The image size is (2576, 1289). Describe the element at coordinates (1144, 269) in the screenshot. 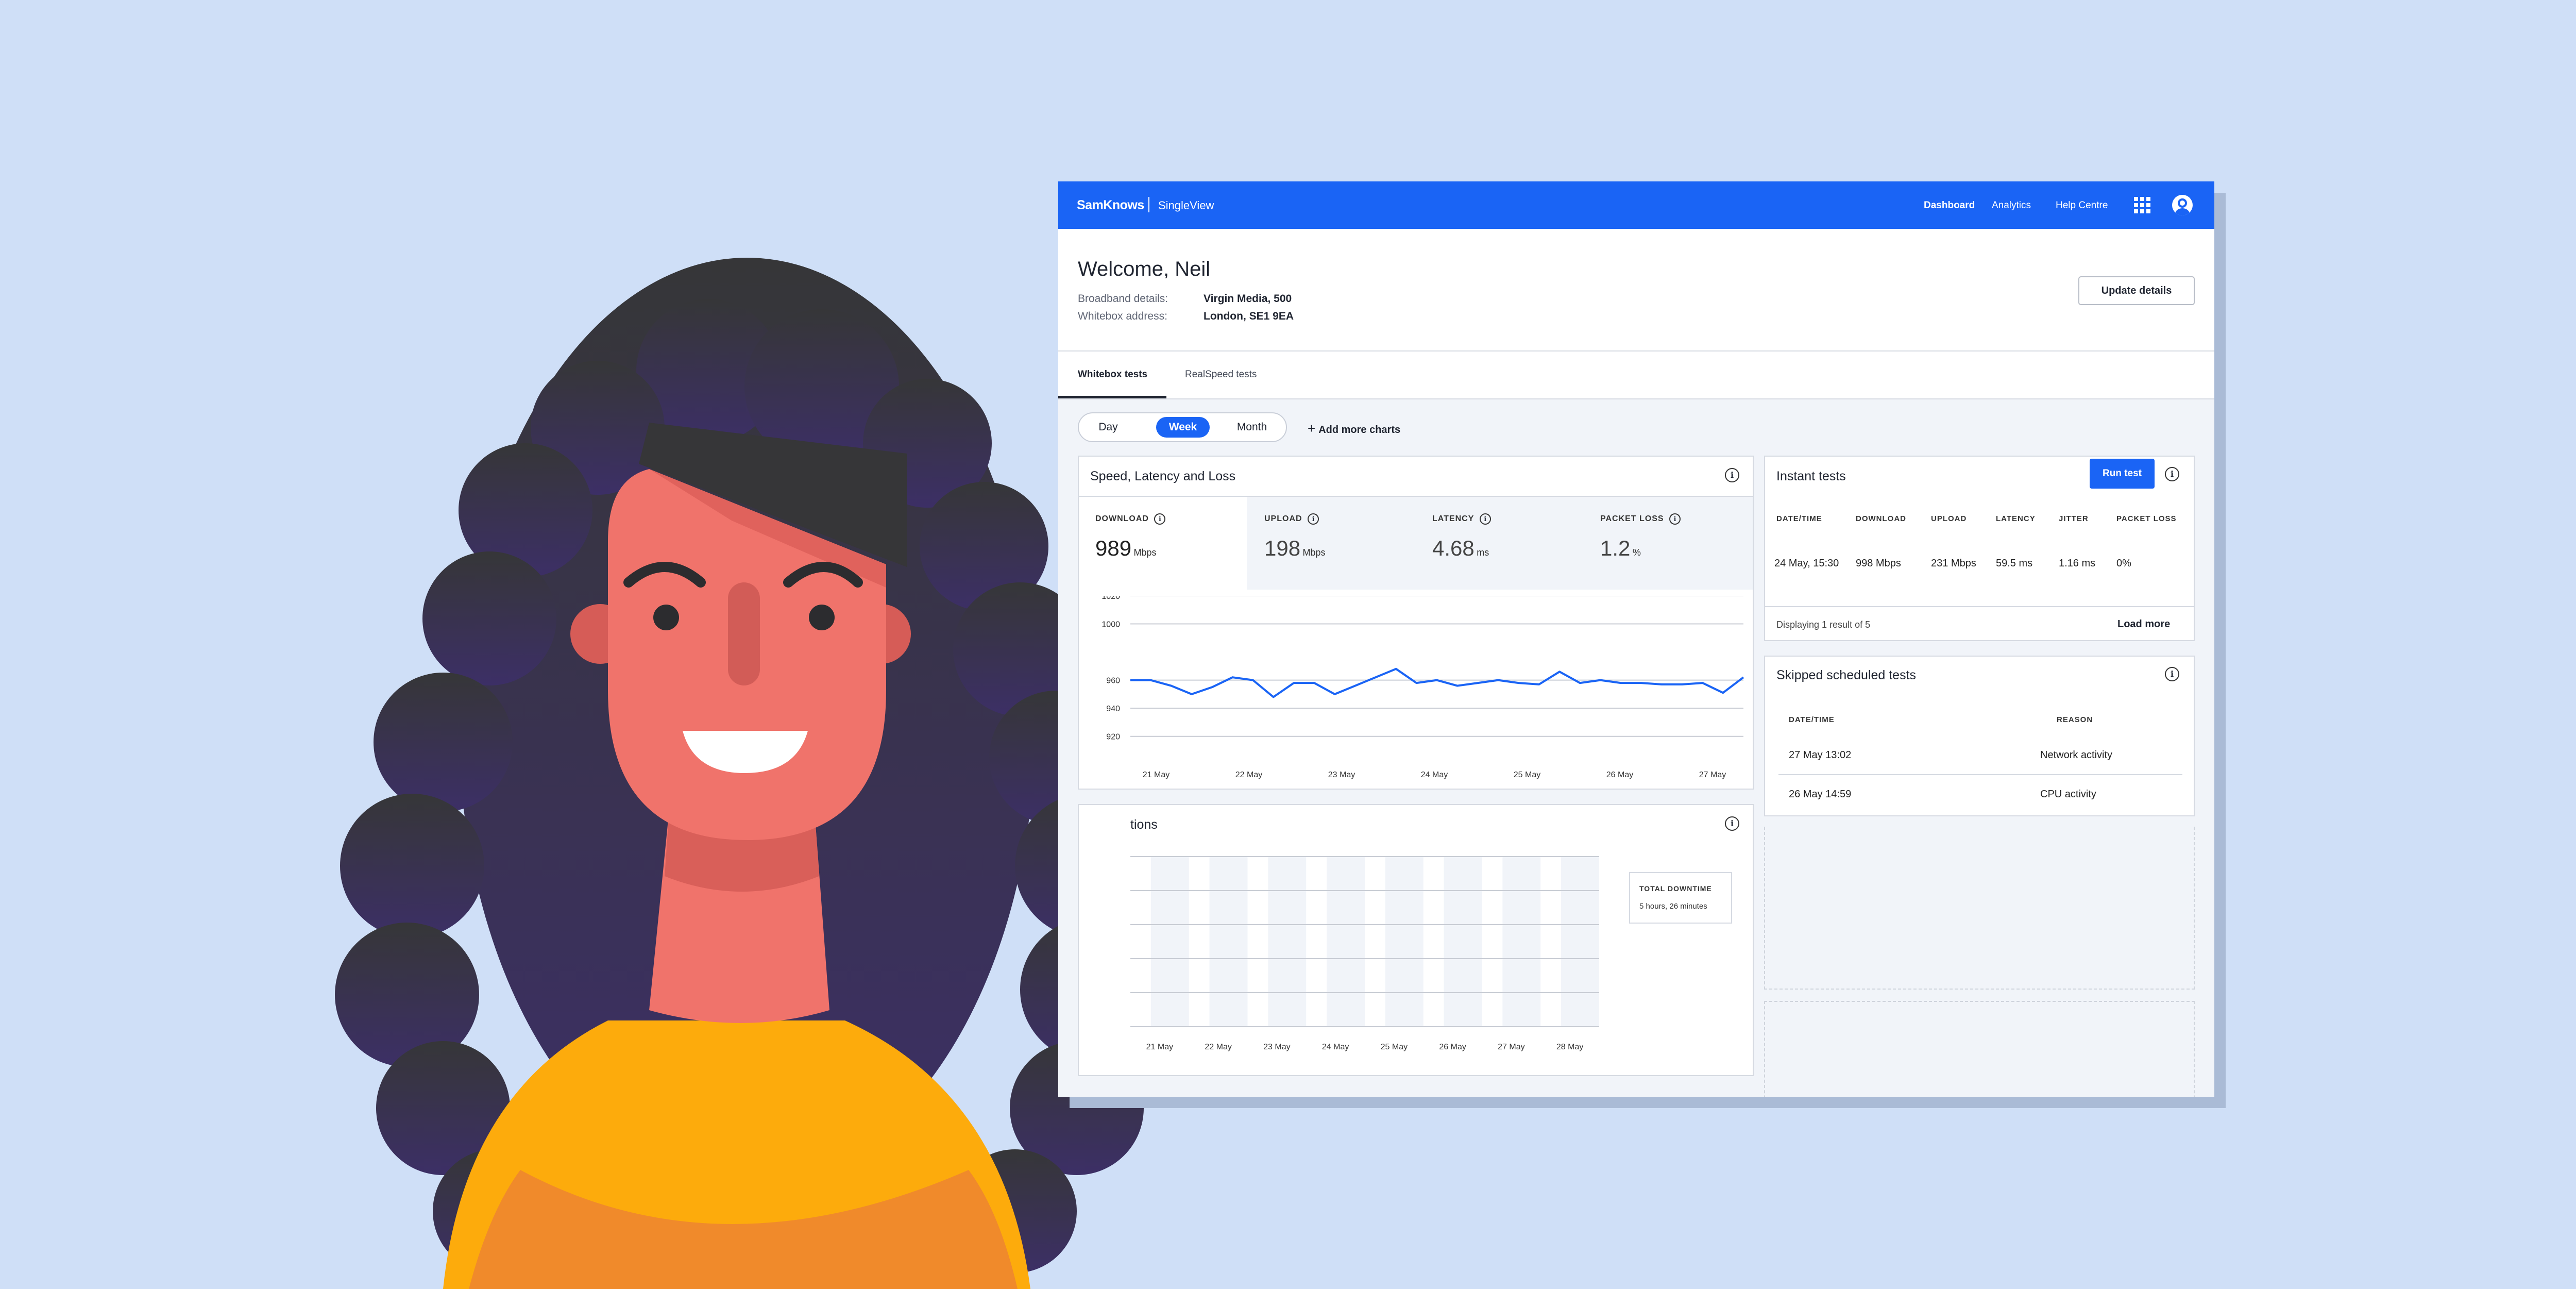

I see `page-title: Welcome, Neil` at that location.